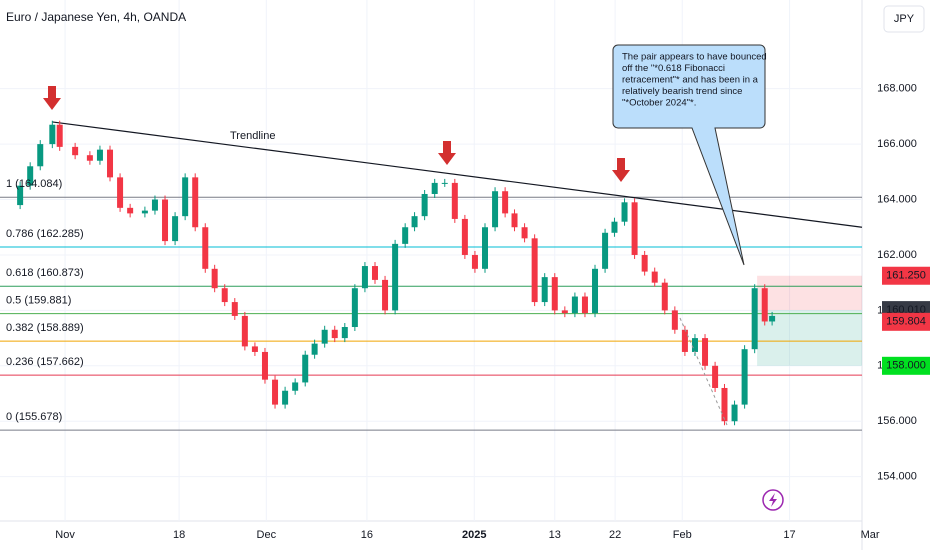 This screenshot has height=550, width=932. I want to click on x-tick-label: 17, so click(789, 535).